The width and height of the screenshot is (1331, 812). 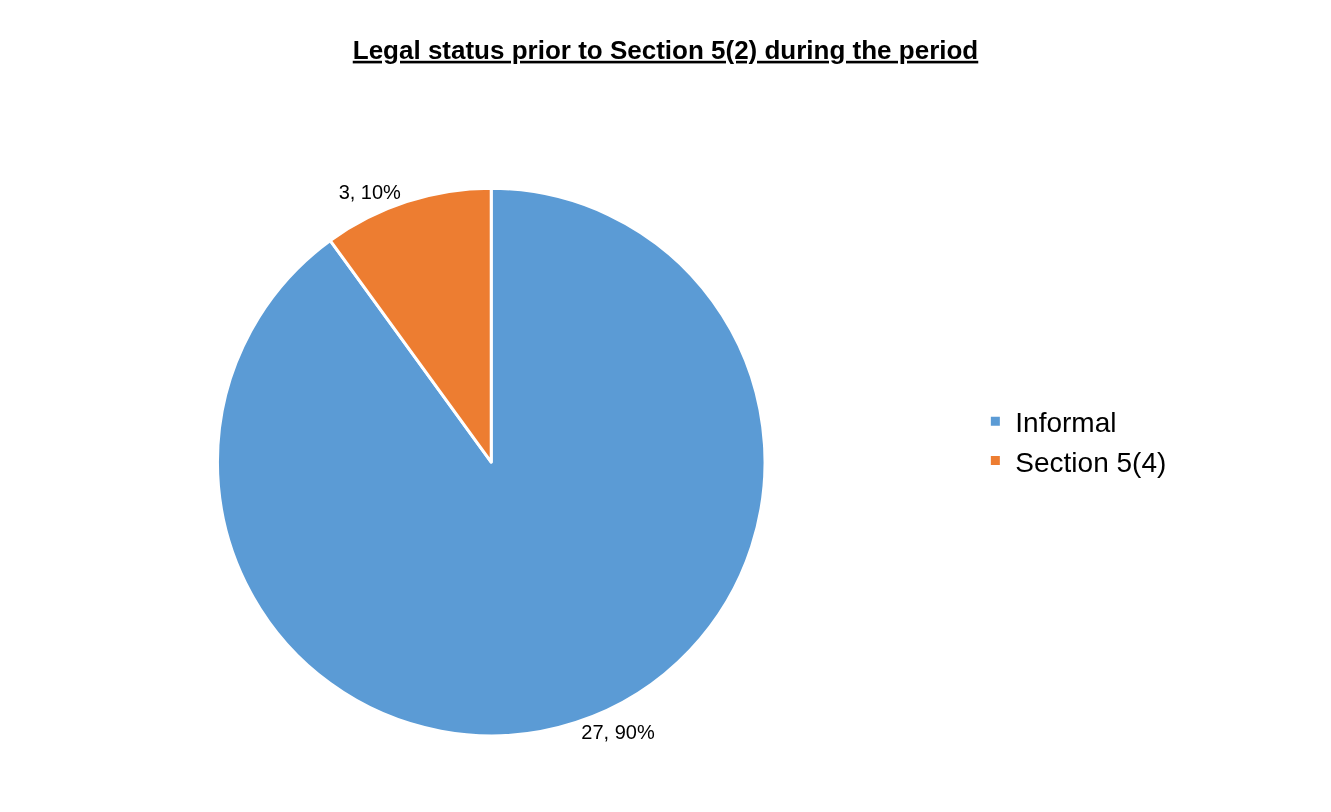 I want to click on data-label: 27, 90%, so click(x=618, y=732).